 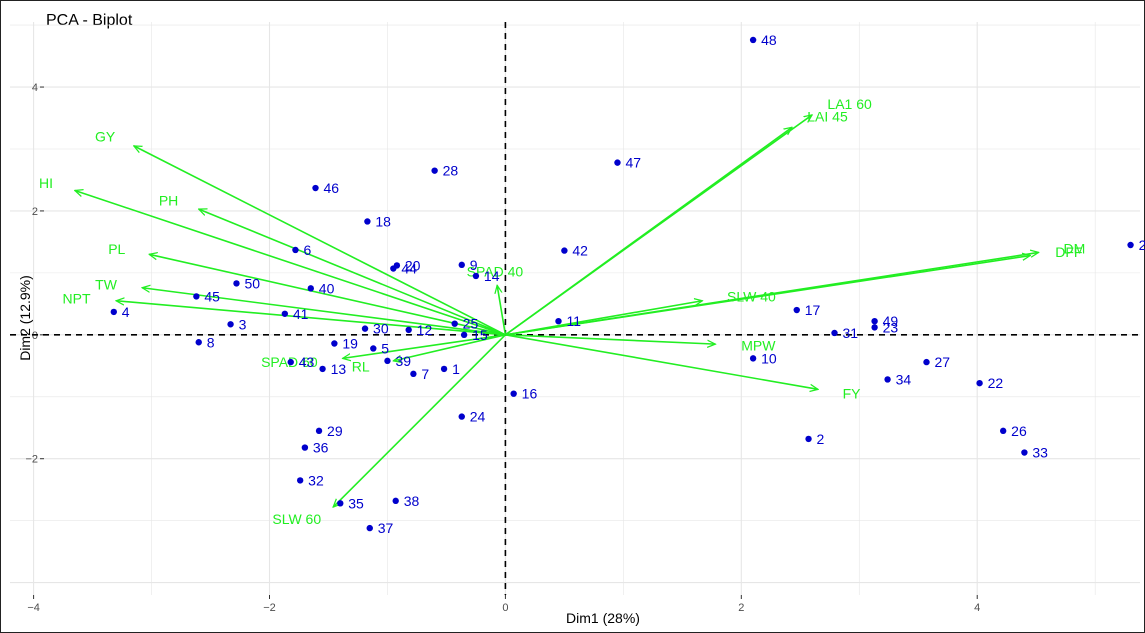 I want to click on vector-label: SLW 40, so click(x=751, y=296).